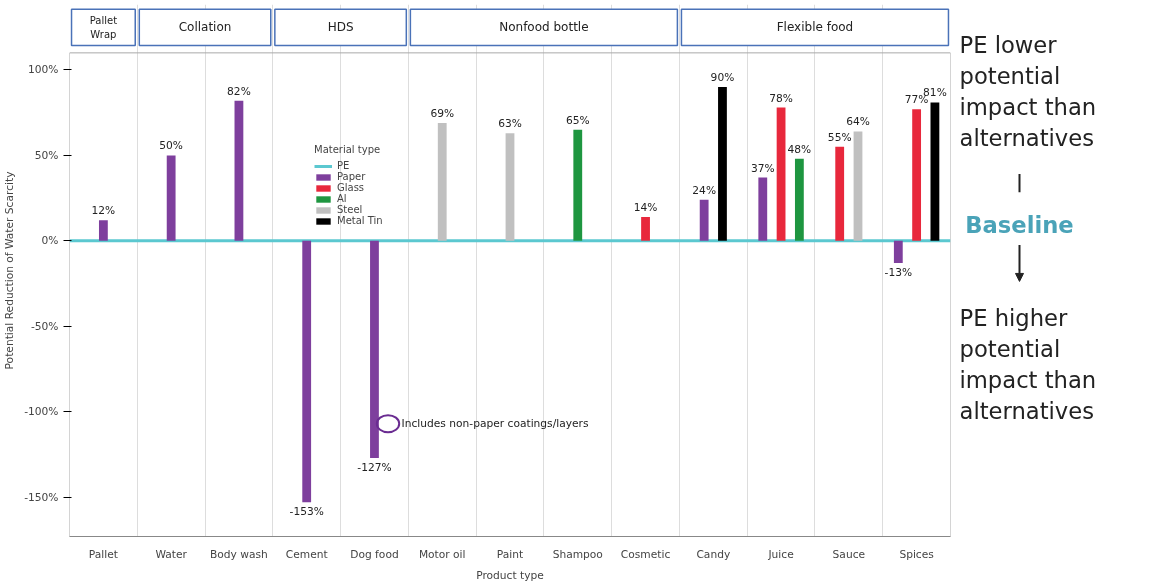  Describe the element at coordinates (41, 497) in the screenshot. I see `y-tick-label: -150%` at that location.